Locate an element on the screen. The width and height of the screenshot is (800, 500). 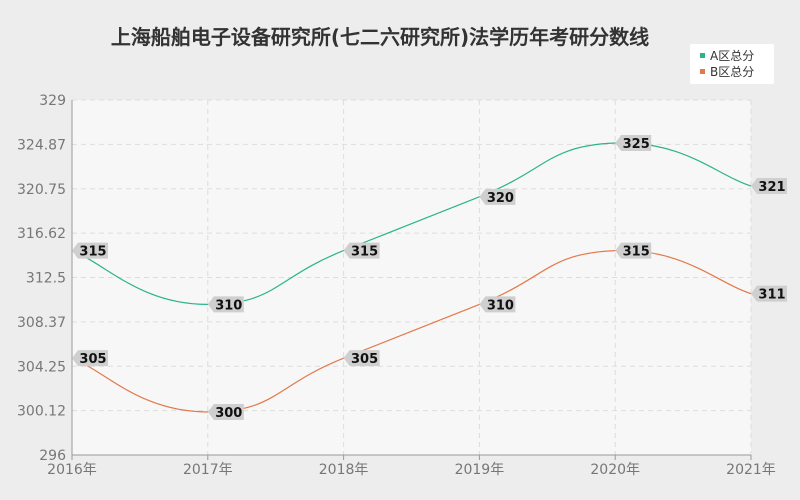
x-tick-label: 2021年 is located at coordinates (751, 470).